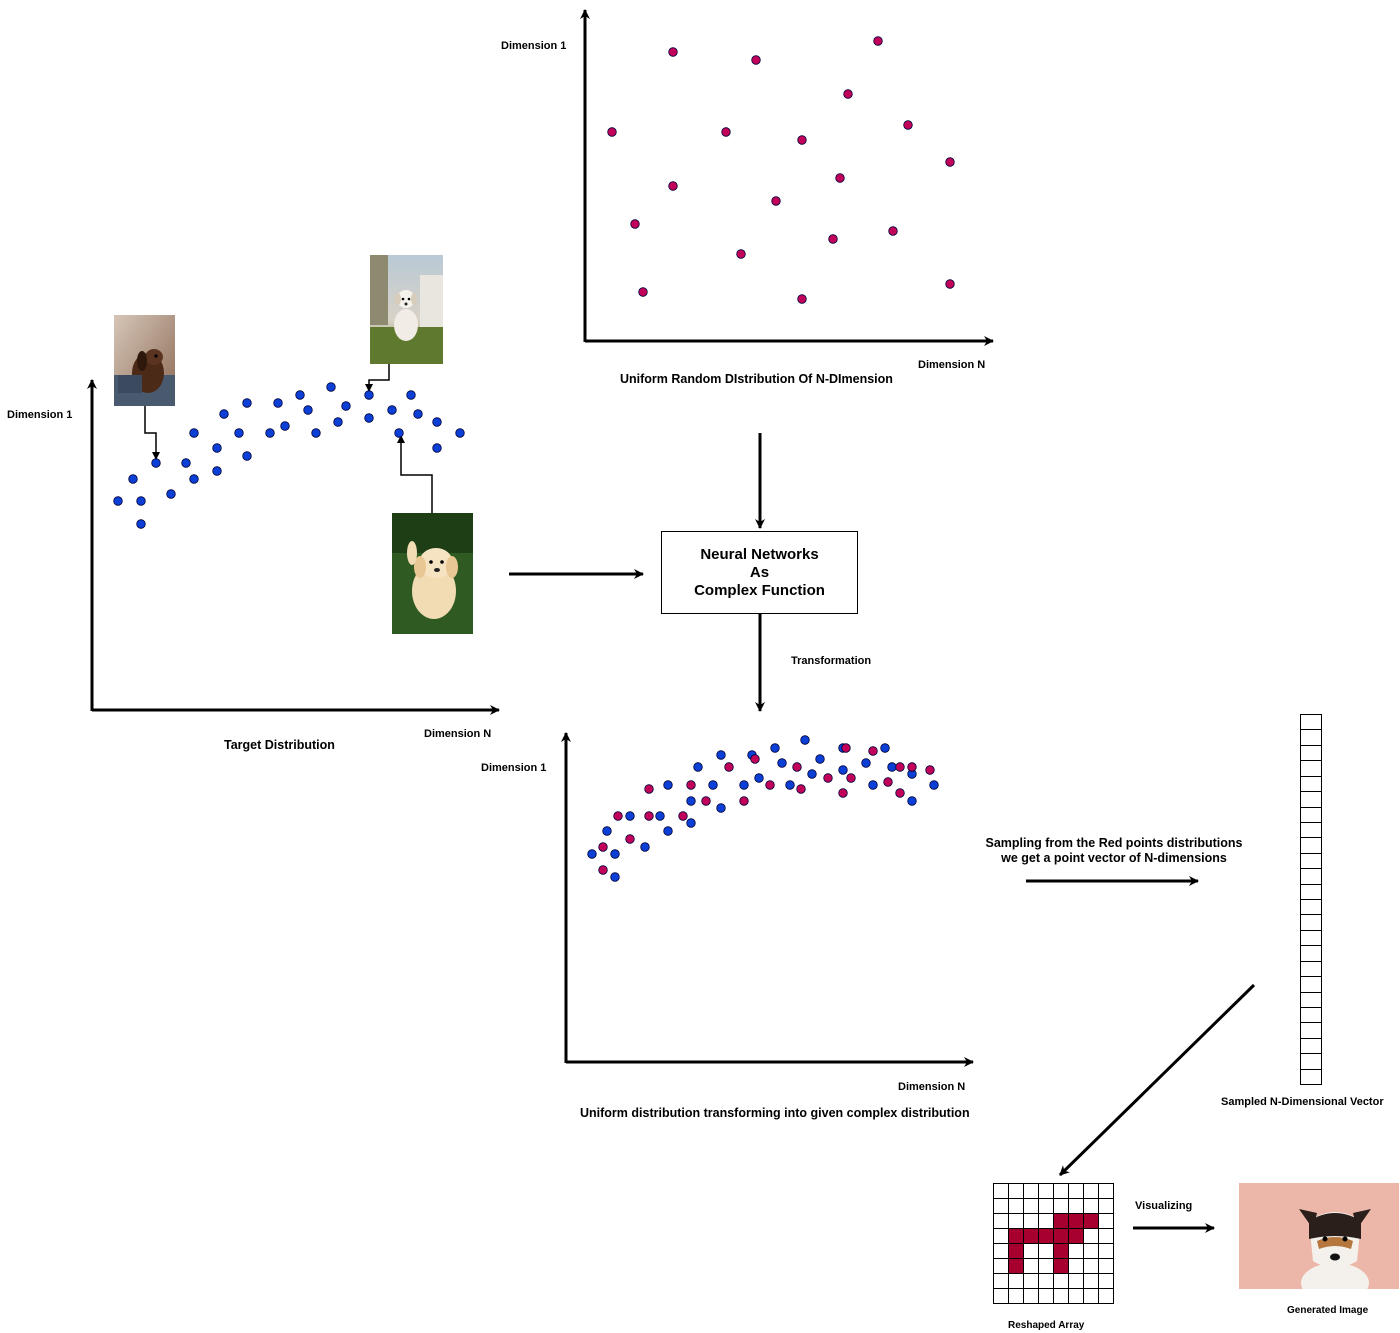 The image size is (1400, 1333). What do you see at coordinates (759, 572) in the screenshot?
I see `neural-network-text: Neural Networks As Complex Function` at bounding box center [759, 572].